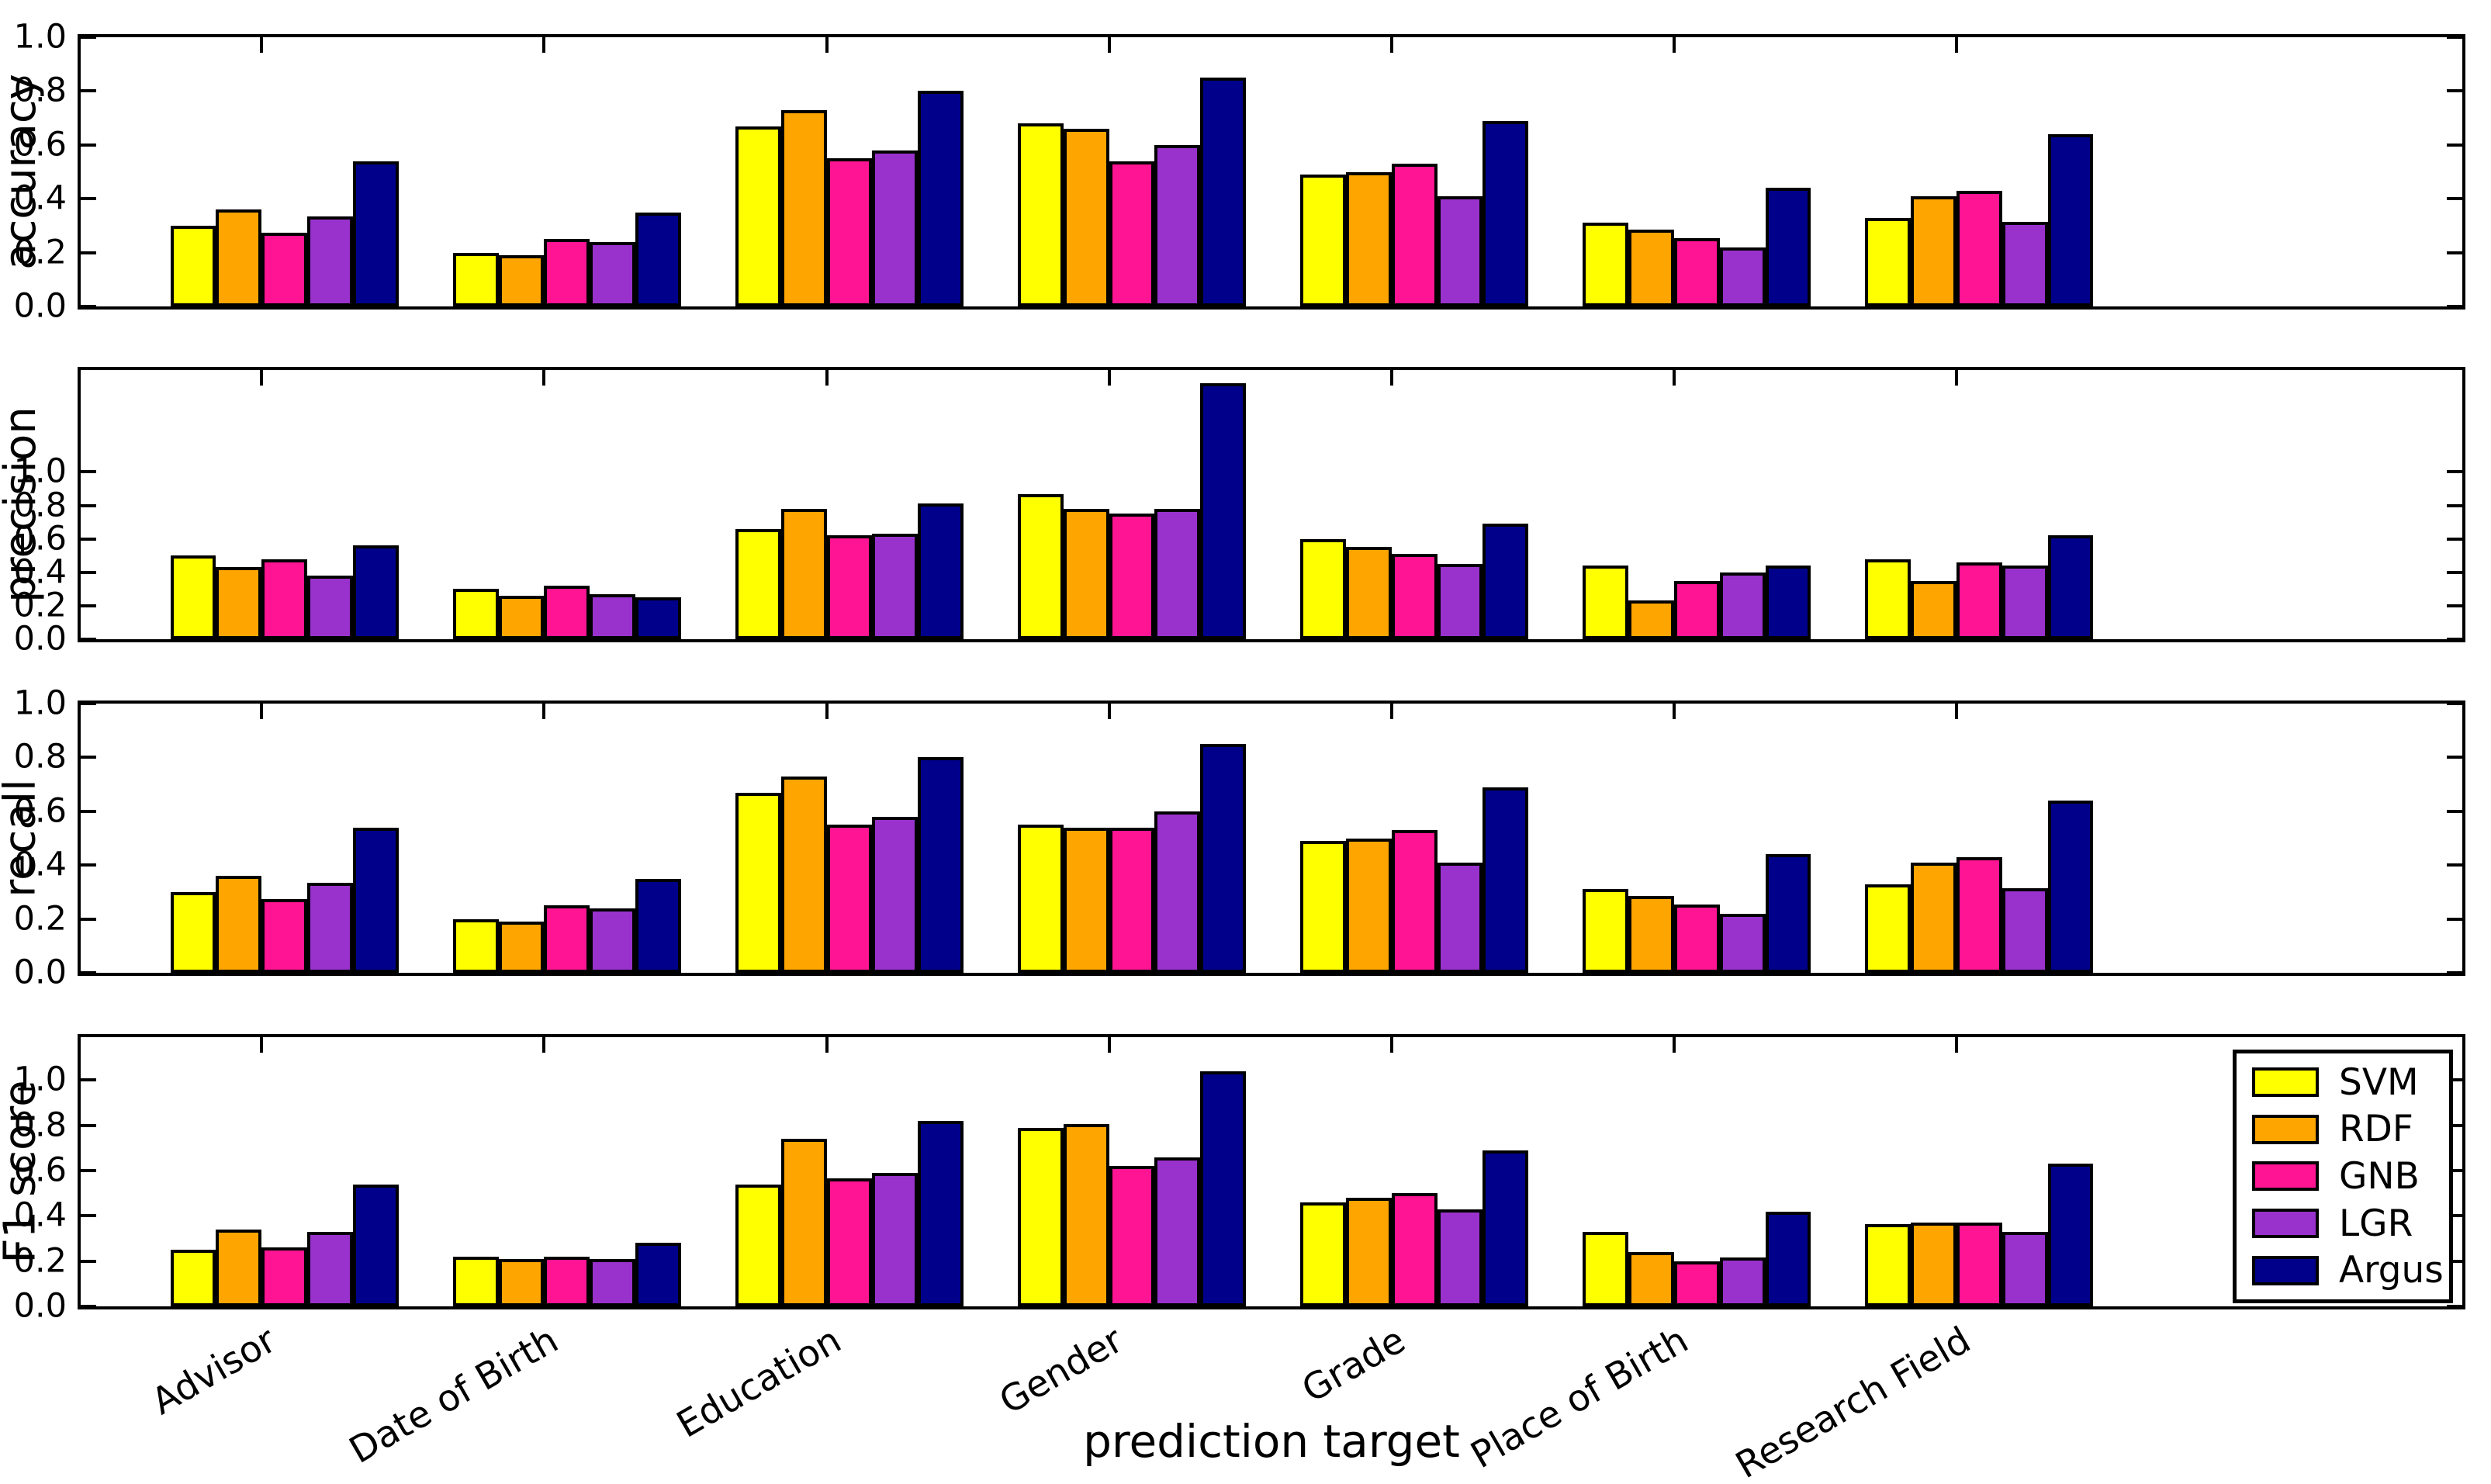  I want to click on legend-label: SVM, so click(2379, 1082).